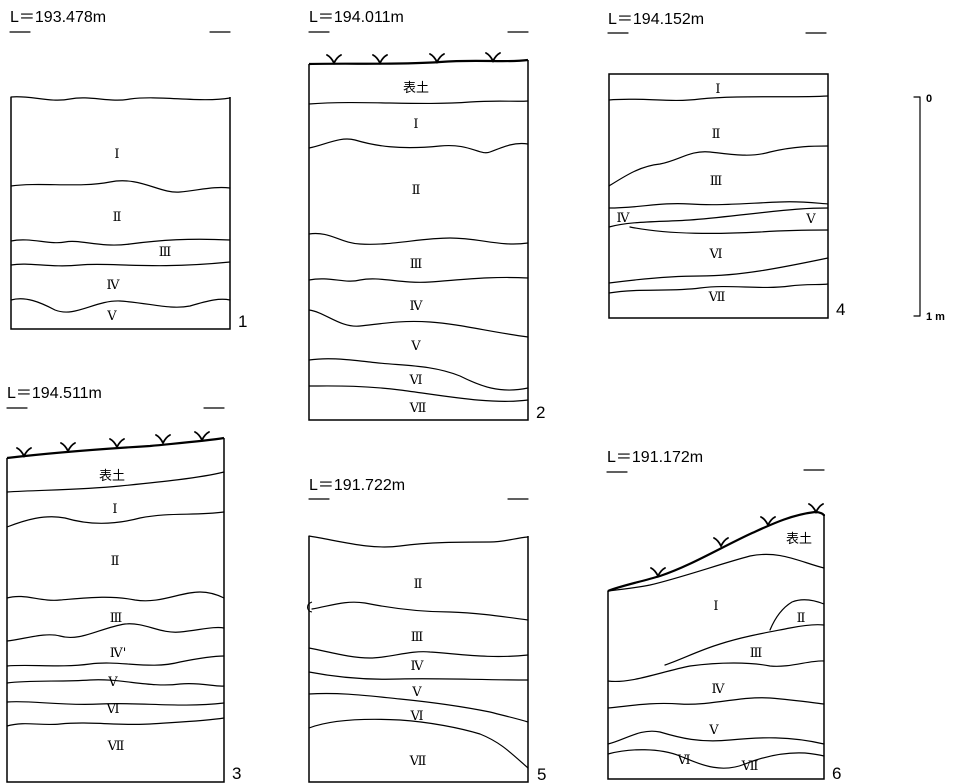  What do you see at coordinates (58, 17) in the screenshot?
I see `section-1-elevation: L＝193.478m` at bounding box center [58, 17].